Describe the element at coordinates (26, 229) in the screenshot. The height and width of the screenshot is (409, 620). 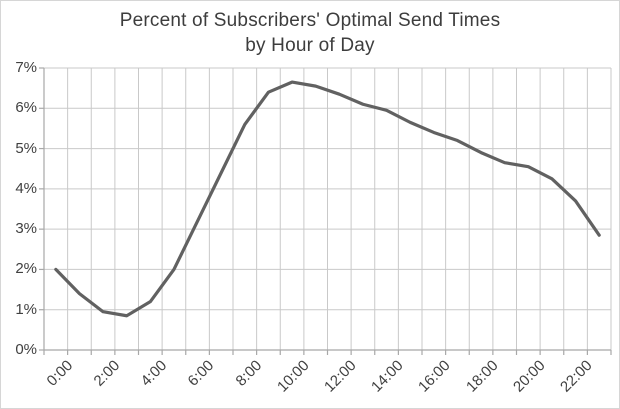
I see `y-axis-label: 3%` at that location.